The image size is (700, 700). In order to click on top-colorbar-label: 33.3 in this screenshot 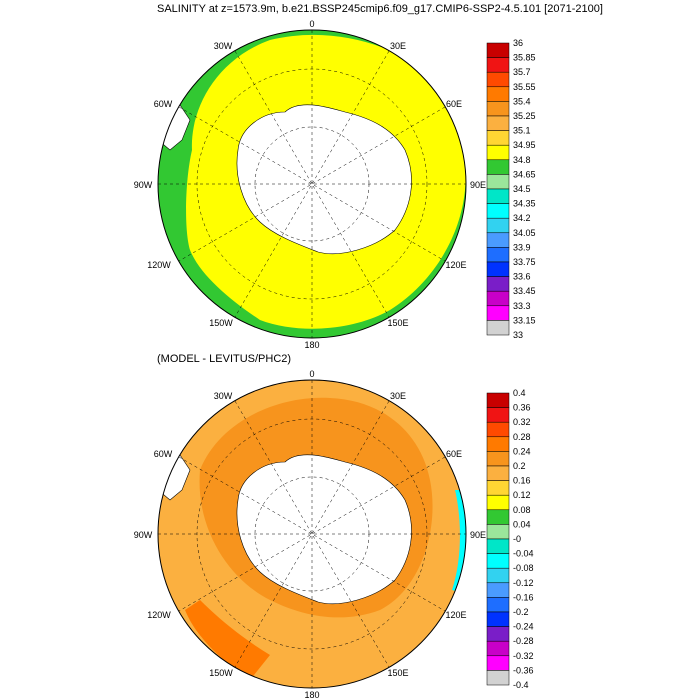, I will do `click(522, 306)`.